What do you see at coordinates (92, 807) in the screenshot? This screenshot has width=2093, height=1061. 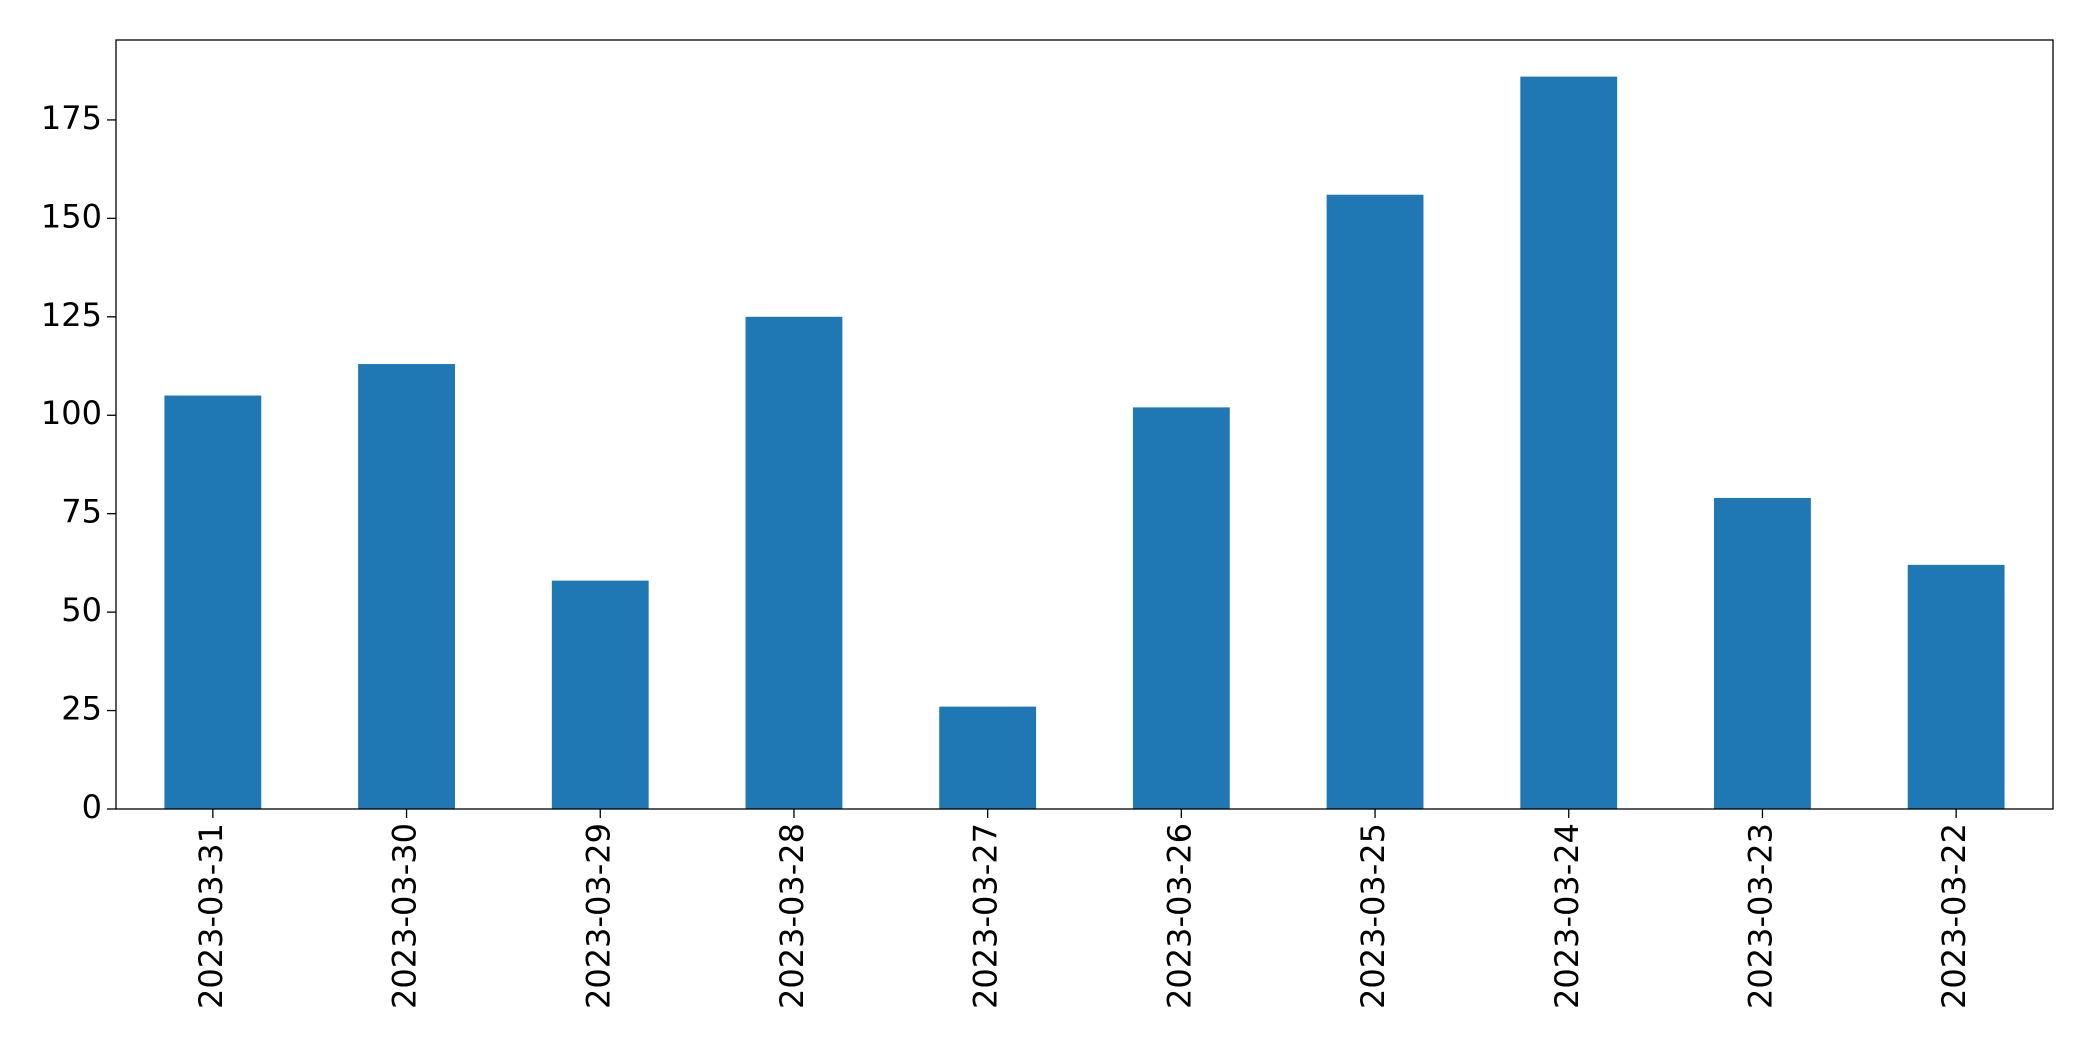 I see `y-tick-label: 0` at bounding box center [92, 807].